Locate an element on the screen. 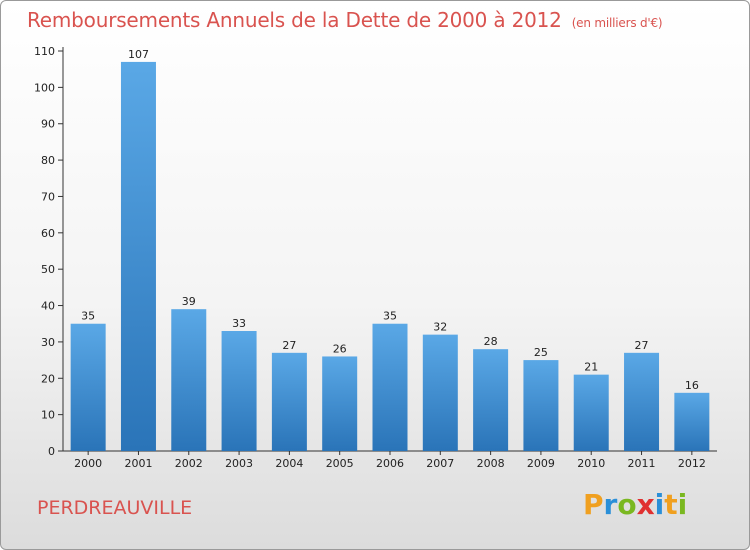 Image resolution: width=750 pixels, height=550 pixels. y-tick-label: 90 is located at coordinates (48, 124).